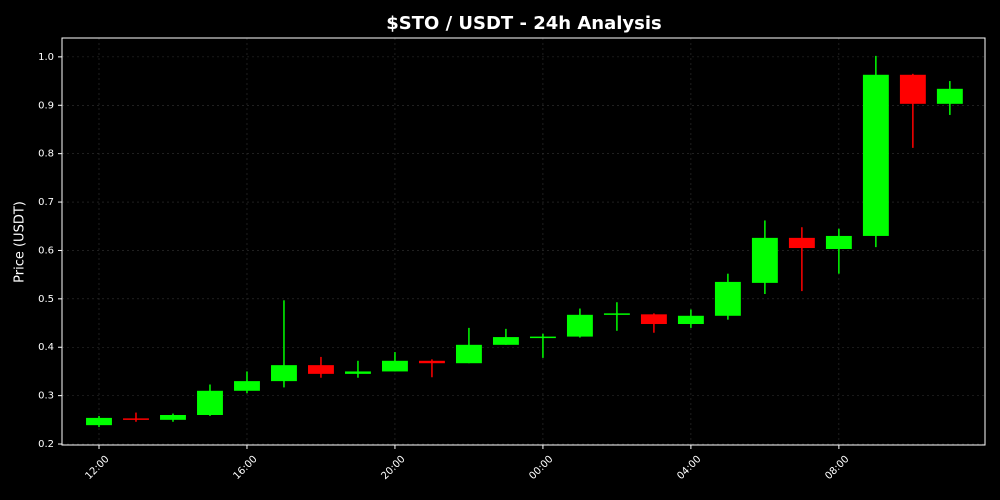  Describe the element at coordinates (46, 444) in the screenshot. I see `y-tick-label: 0.2` at that location.